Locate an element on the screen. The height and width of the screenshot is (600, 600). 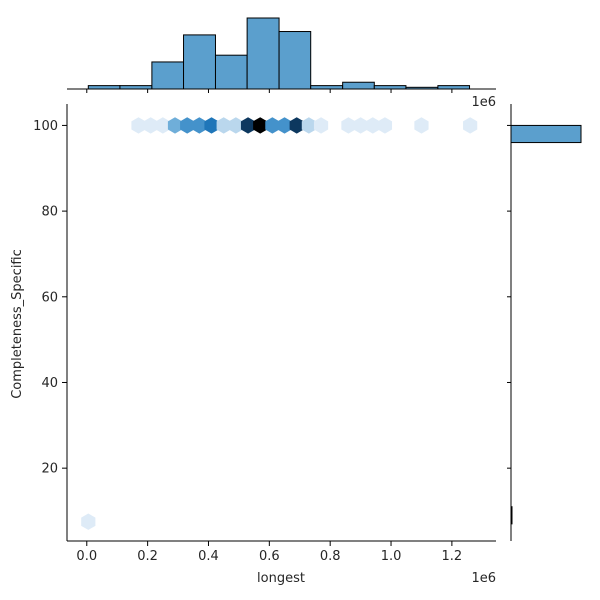
x-offset-label-top: 1e6 is located at coordinates (483, 102).